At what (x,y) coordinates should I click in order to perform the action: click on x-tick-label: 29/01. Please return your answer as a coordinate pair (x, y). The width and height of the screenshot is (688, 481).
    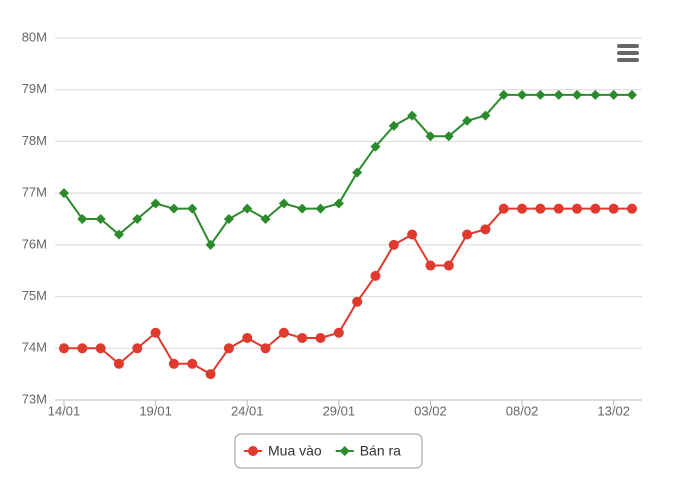
    Looking at the image, I should click on (339, 410).